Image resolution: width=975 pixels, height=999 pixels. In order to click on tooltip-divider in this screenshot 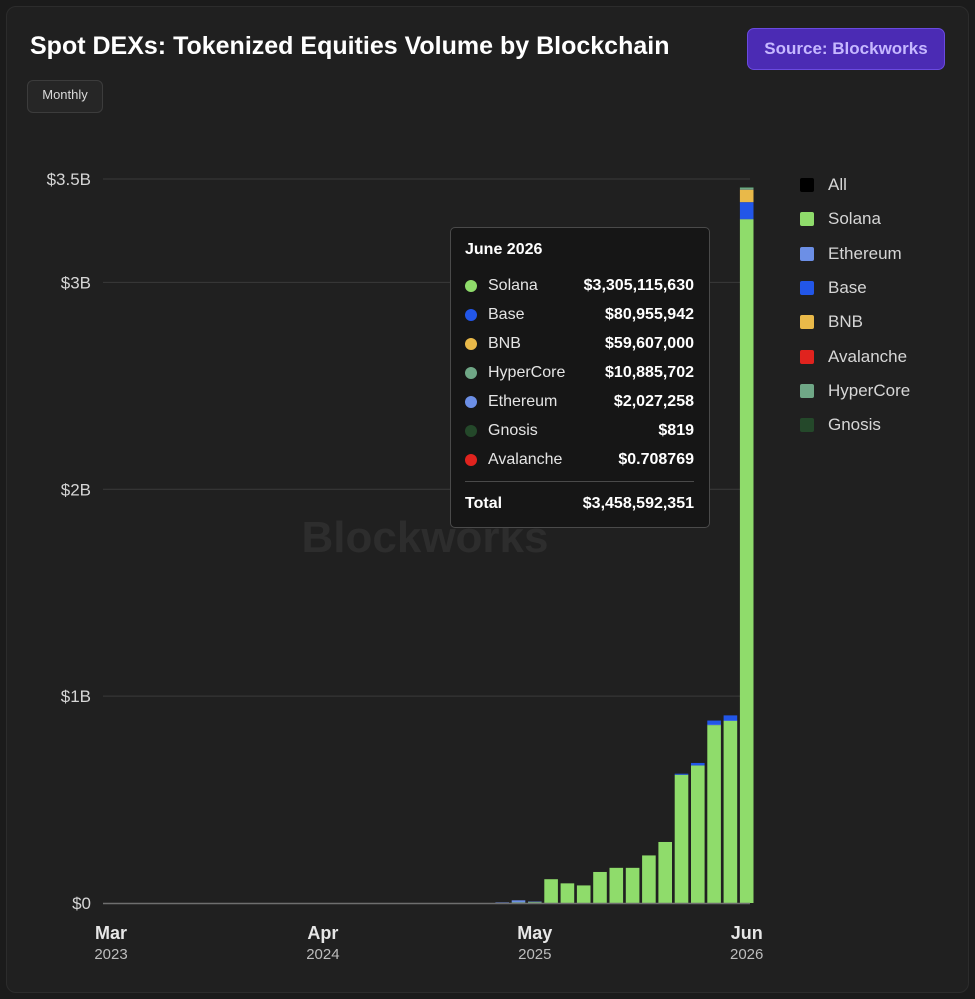, I will do `click(579, 481)`.